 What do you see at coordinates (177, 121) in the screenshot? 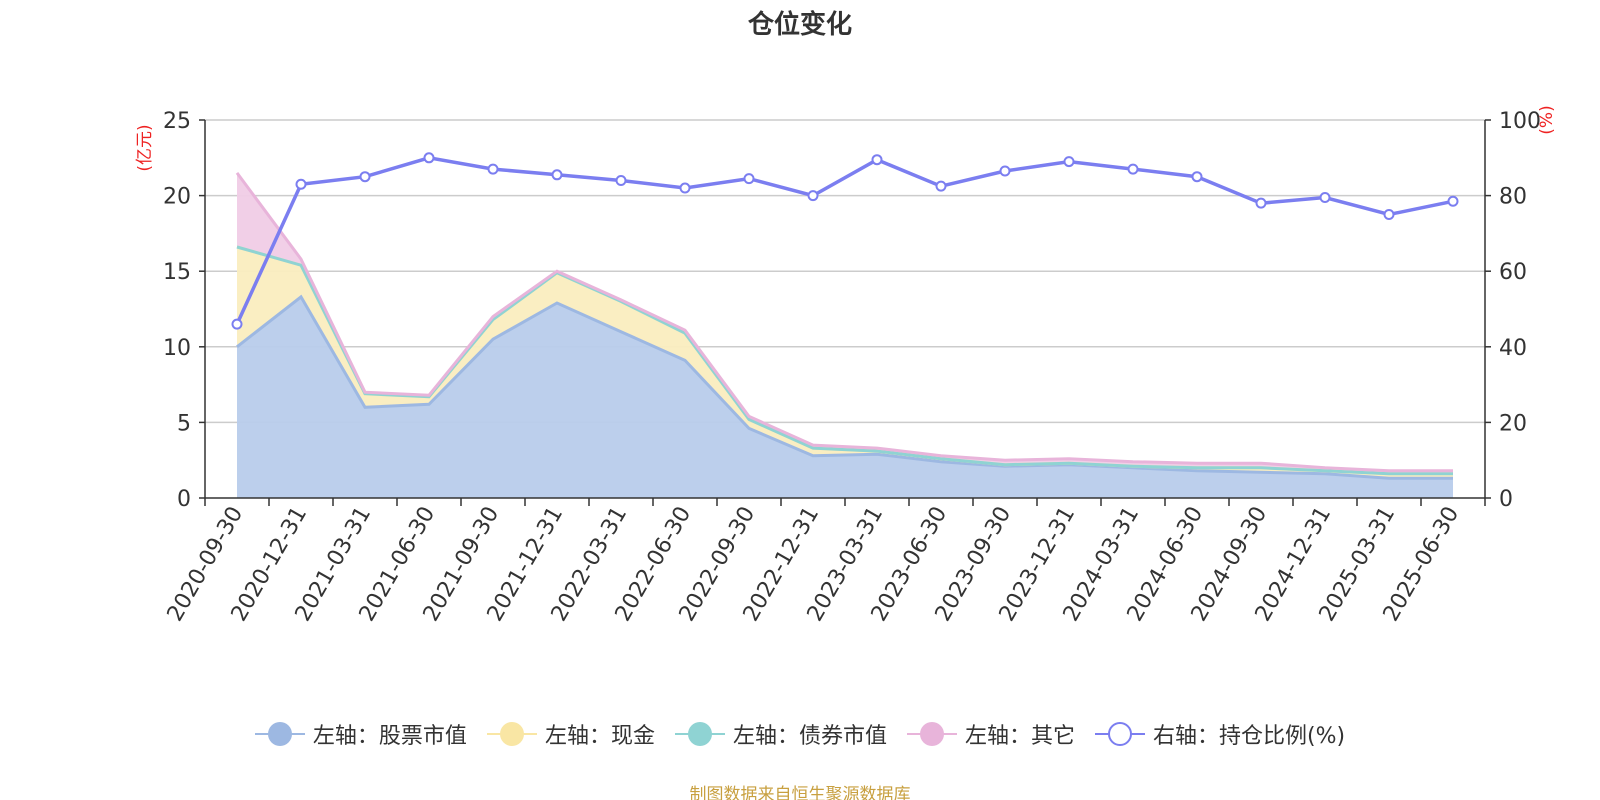
I see `left-tick-label: 25` at bounding box center [177, 121].